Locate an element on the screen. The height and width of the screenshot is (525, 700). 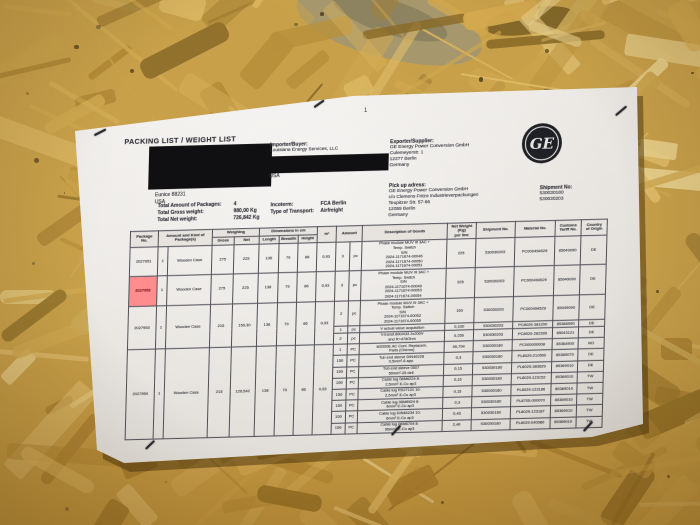
table-cell: 2027953 is located at coordinates (142, 328).